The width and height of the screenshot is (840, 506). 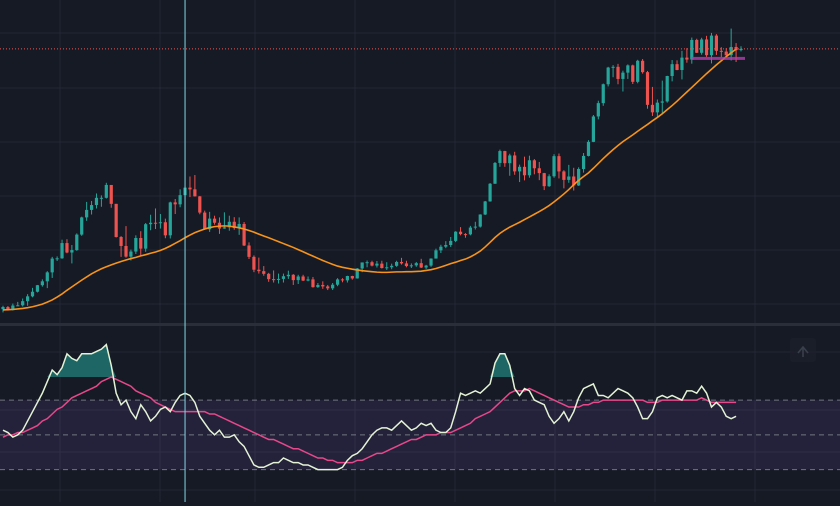 I want to click on oscillator-overbought-fill, so click(x=502, y=365).